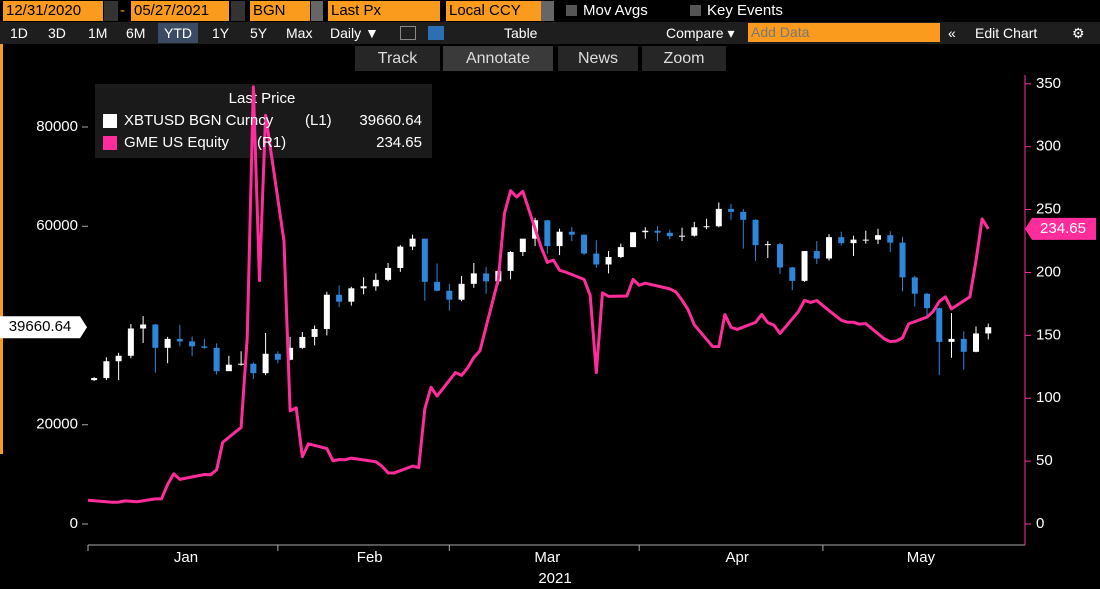 The image size is (1100, 589). What do you see at coordinates (199, 120) in the screenshot?
I see `legend-label: XBTUSD BGN Curncy` at bounding box center [199, 120].